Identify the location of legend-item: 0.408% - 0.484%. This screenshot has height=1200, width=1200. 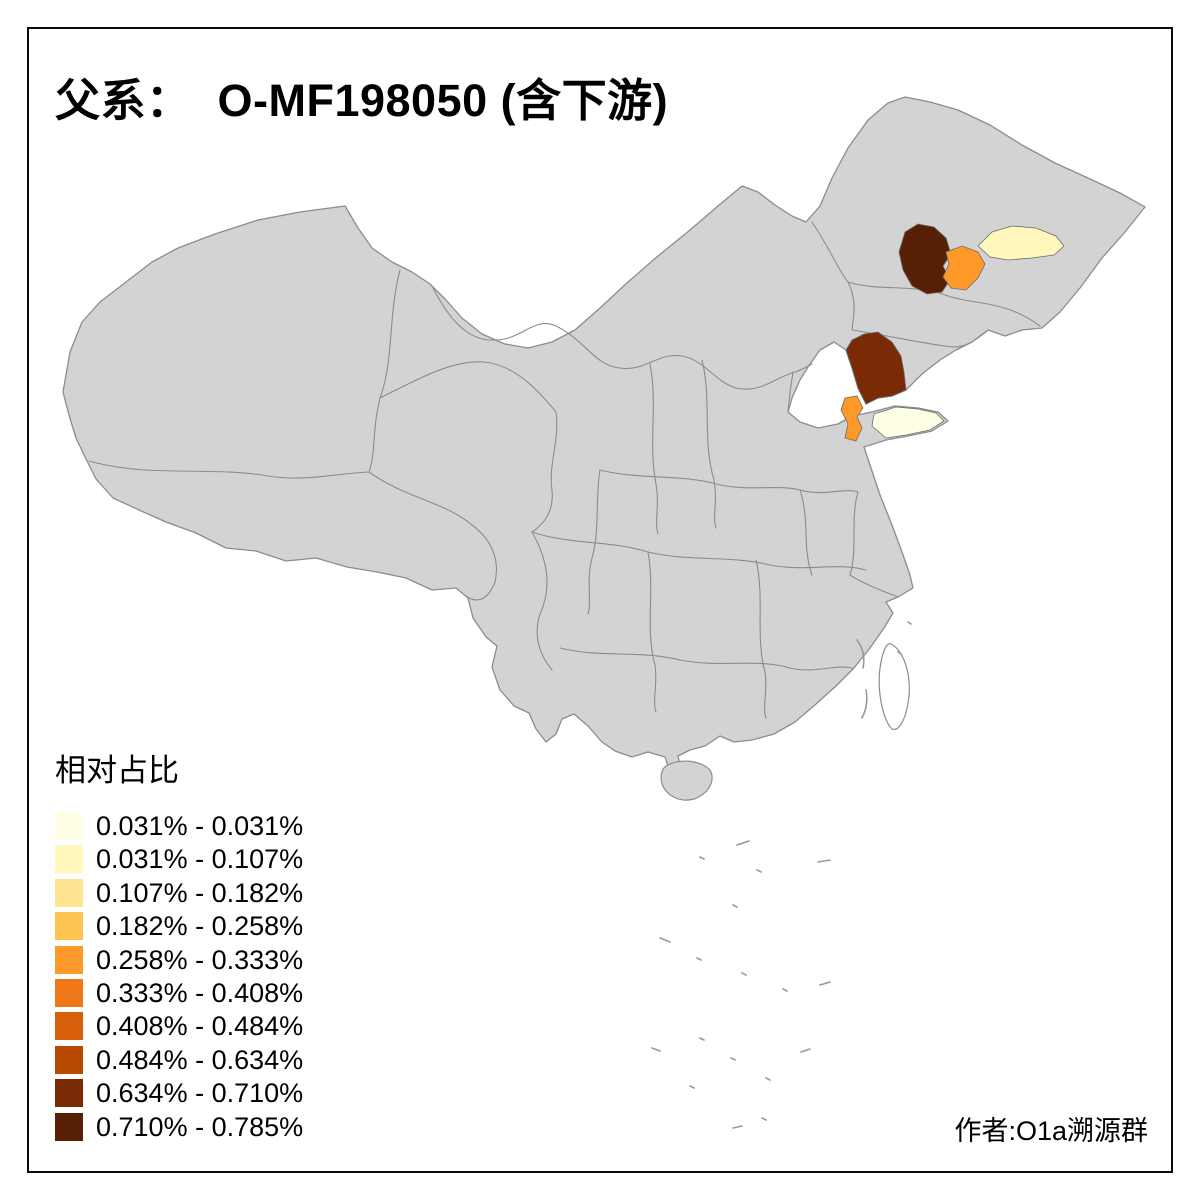
(179, 1026).